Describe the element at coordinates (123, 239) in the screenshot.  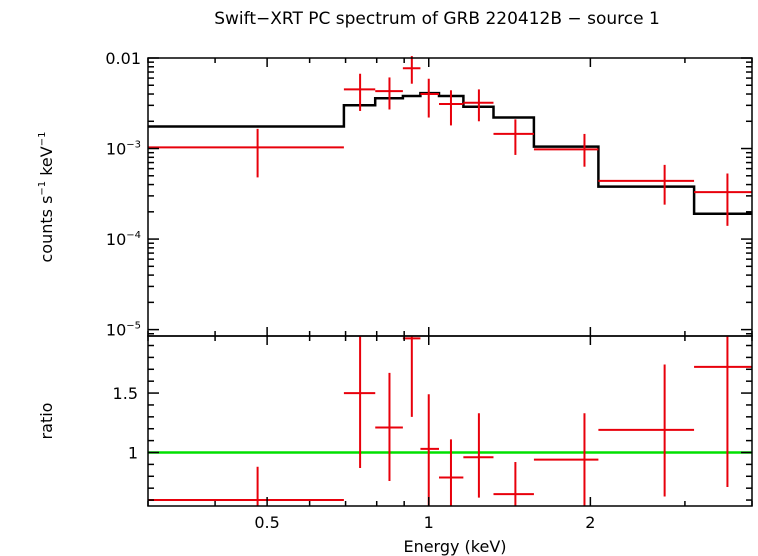
I see `top-y-tick-label: 10⁻⁴` at that location.